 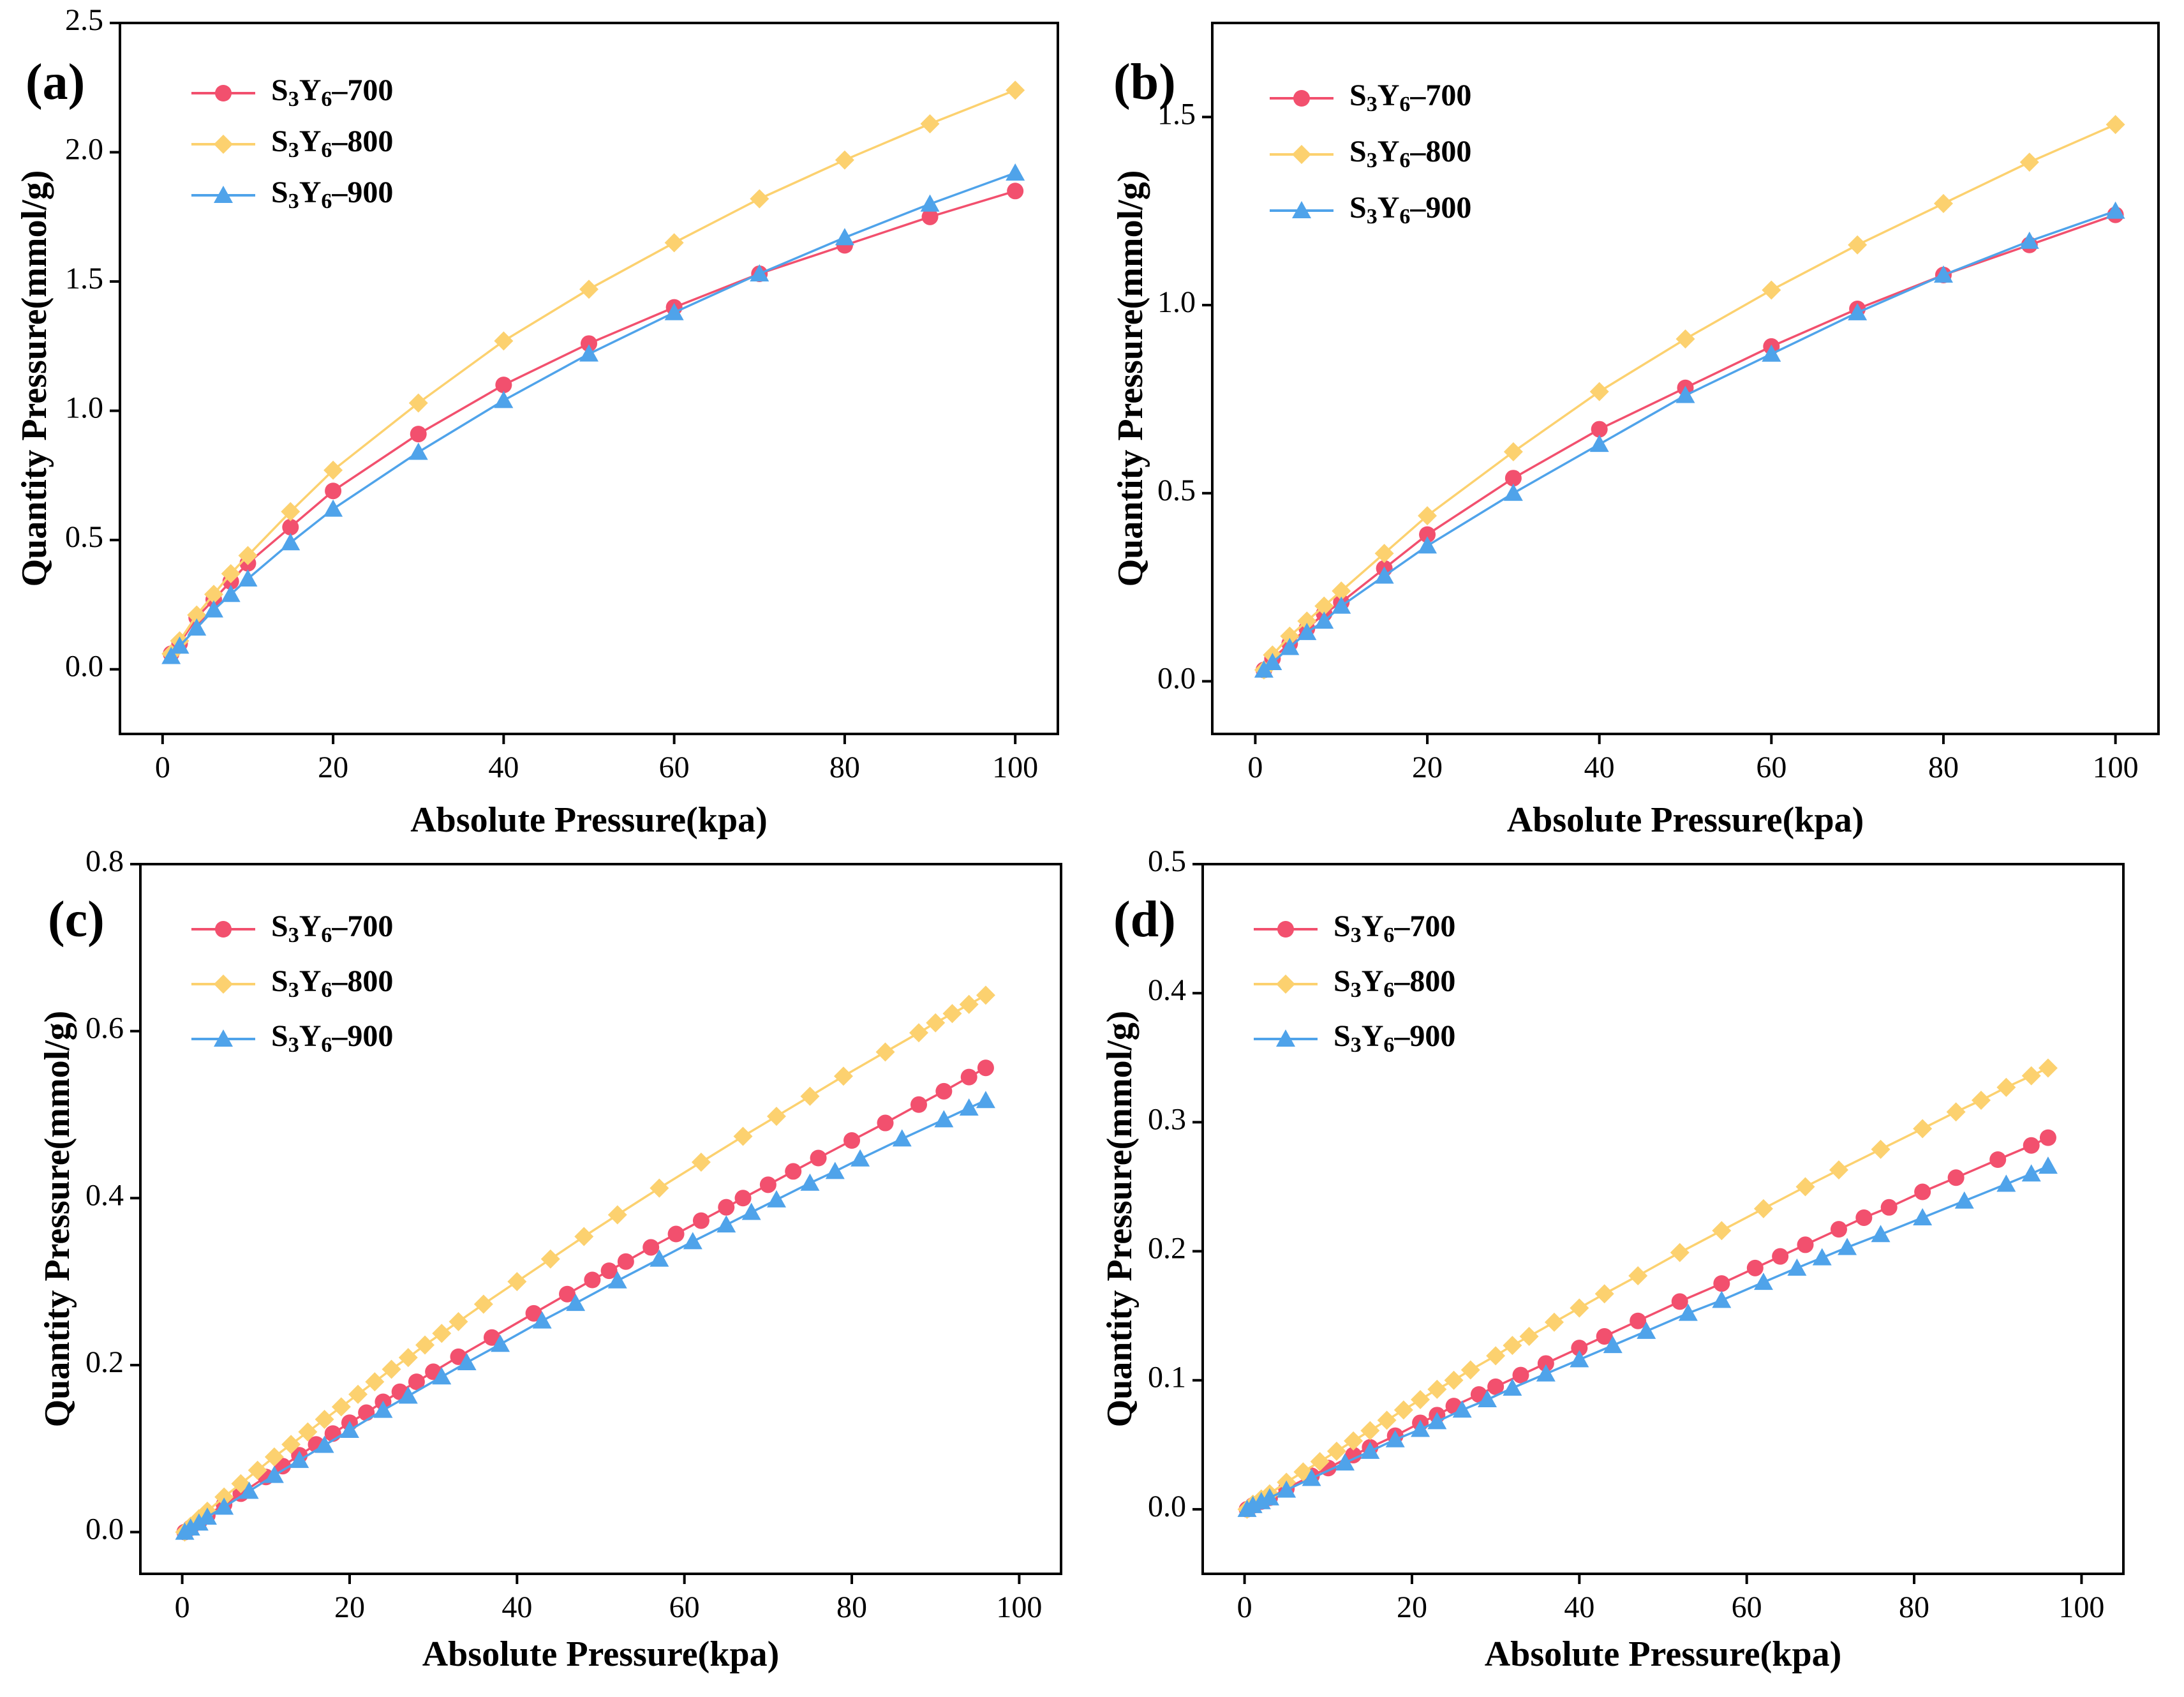 I want to click on panel-label: (c), so click(x=76, y=920).